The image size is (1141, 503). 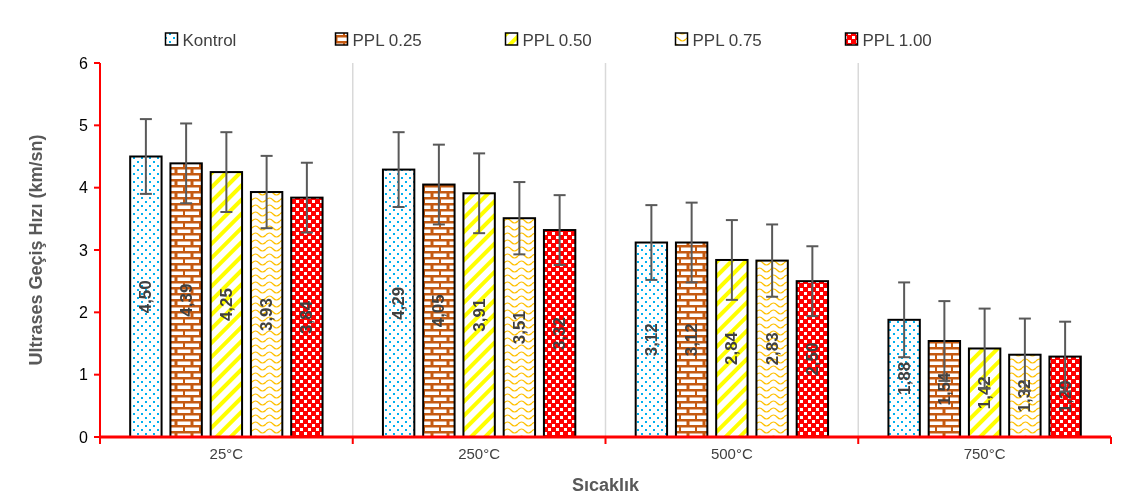 I want to click on legend-label: PPL 1.00, so click(x=897, y=40).